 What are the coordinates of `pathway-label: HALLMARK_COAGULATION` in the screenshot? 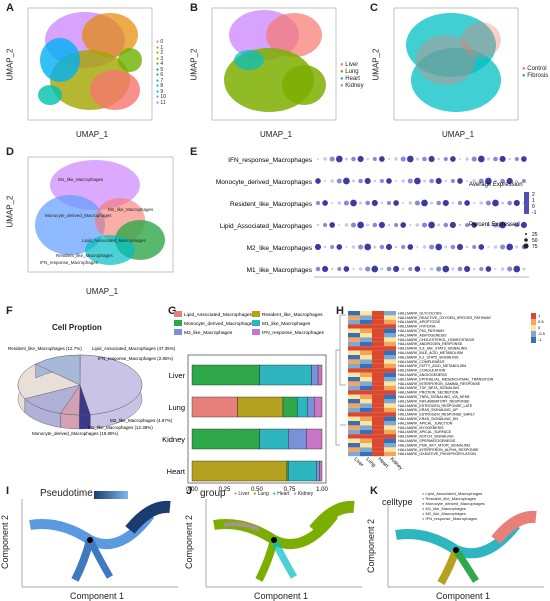 It's located at (422, 371).